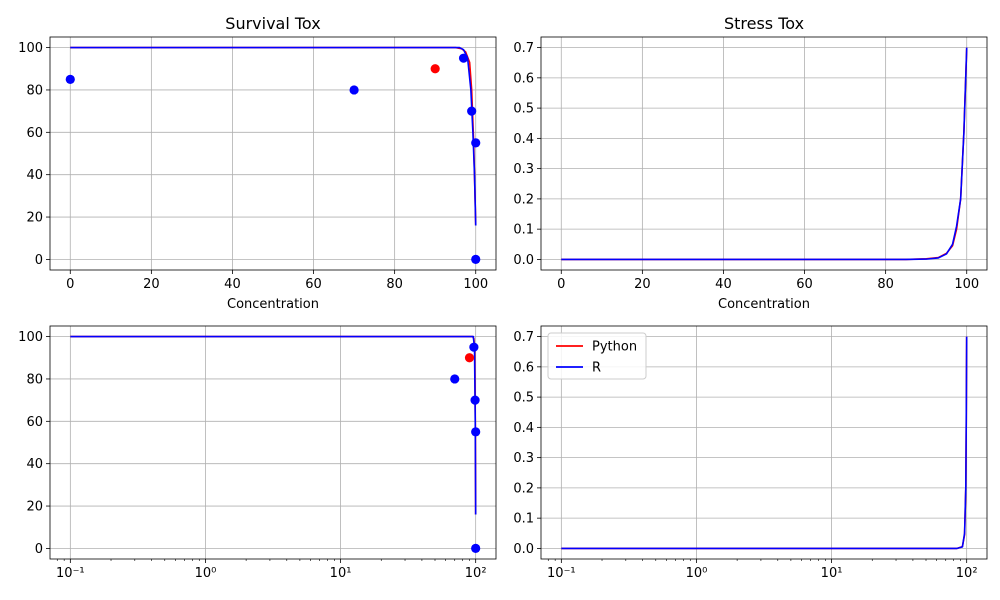 The image size is (1000, 600). What do you see at coordinates (764, 23) in the screenshot?
I see `chart-title: Stress Tox` at bounding box center [764, 23].